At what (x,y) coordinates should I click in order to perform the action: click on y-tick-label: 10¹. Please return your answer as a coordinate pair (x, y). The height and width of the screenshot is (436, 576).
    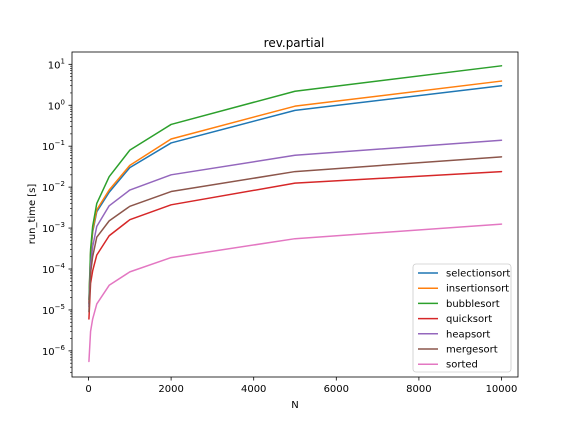
    Looking at the image, I should click on (56, 64).